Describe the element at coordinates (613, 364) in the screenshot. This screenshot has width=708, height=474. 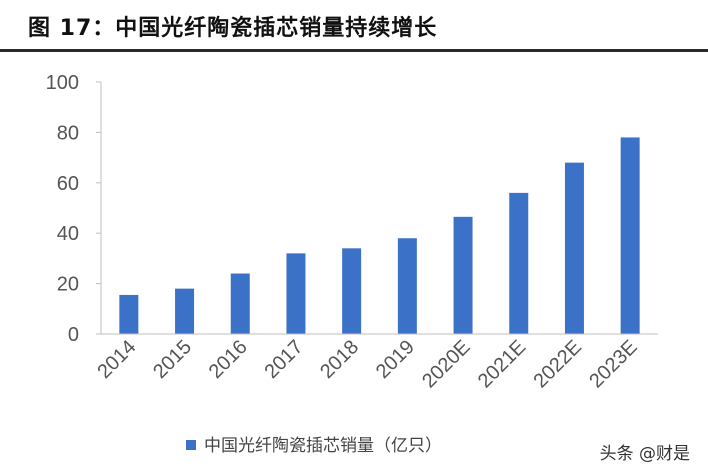
I see `x-tick-label: 2023E` at that location.